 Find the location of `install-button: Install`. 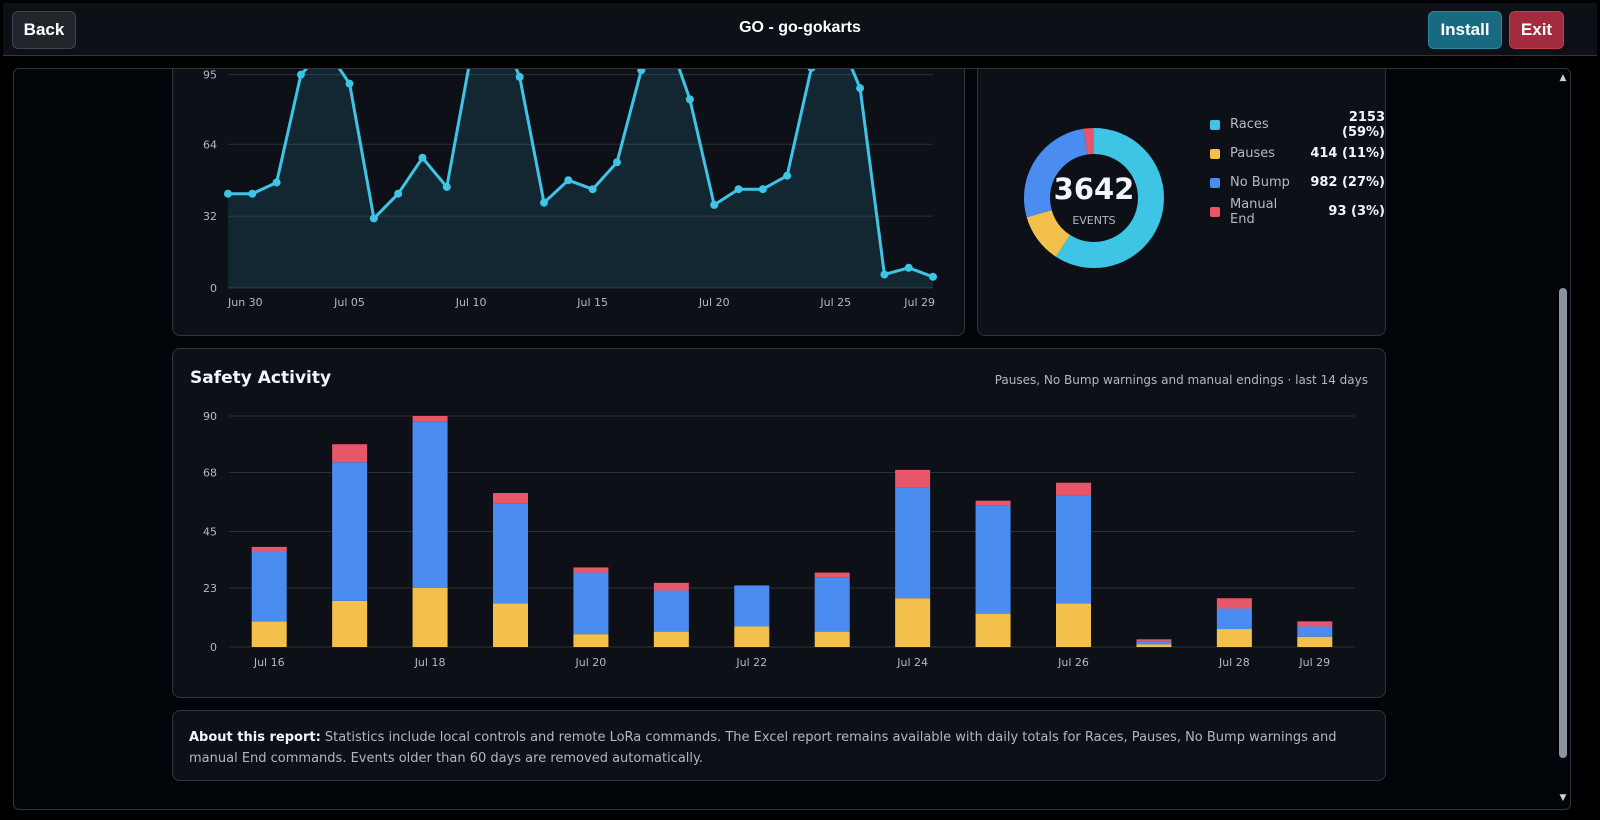

install-button: Install is located at coordinates (1465, 30).